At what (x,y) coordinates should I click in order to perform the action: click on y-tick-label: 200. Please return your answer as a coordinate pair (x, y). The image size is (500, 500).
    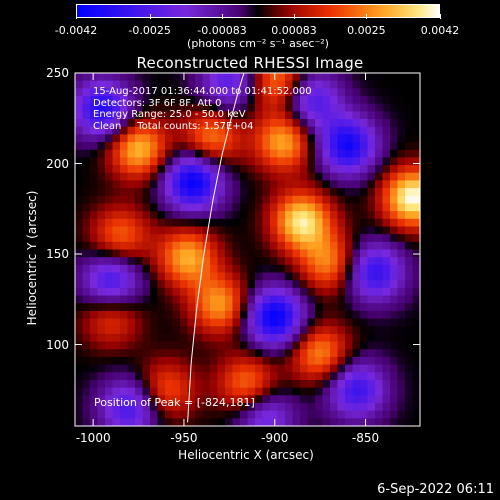
    Looking at the image, I should click on (57, 163).